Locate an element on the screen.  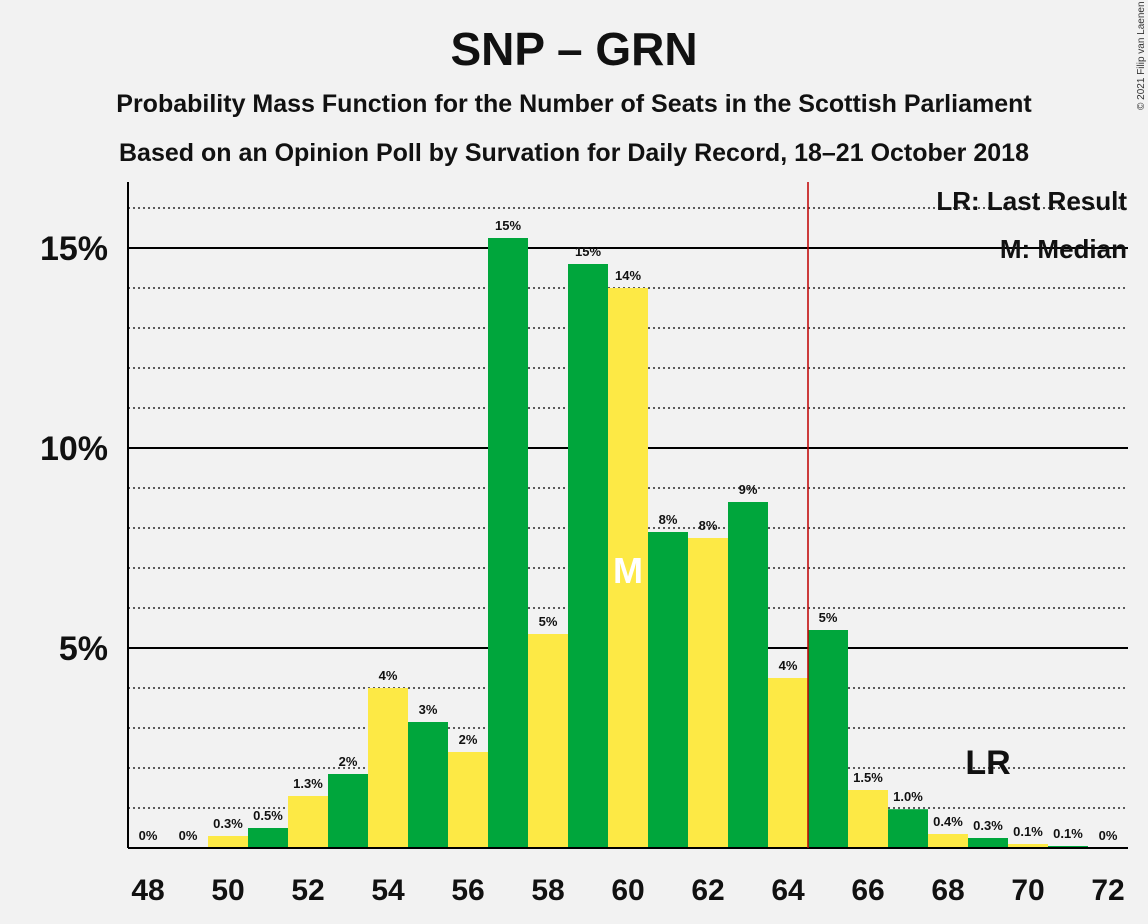
data-label-seat-70: 0.1% is located at coordinates (1028, 831).